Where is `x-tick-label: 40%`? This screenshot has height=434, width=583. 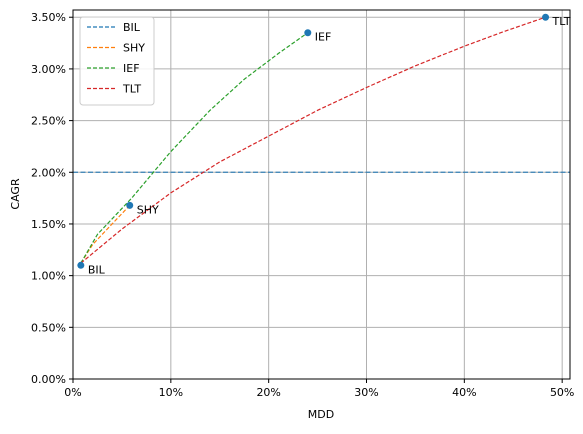
x-tick-label: 40% is located at coordinates (464, 392).